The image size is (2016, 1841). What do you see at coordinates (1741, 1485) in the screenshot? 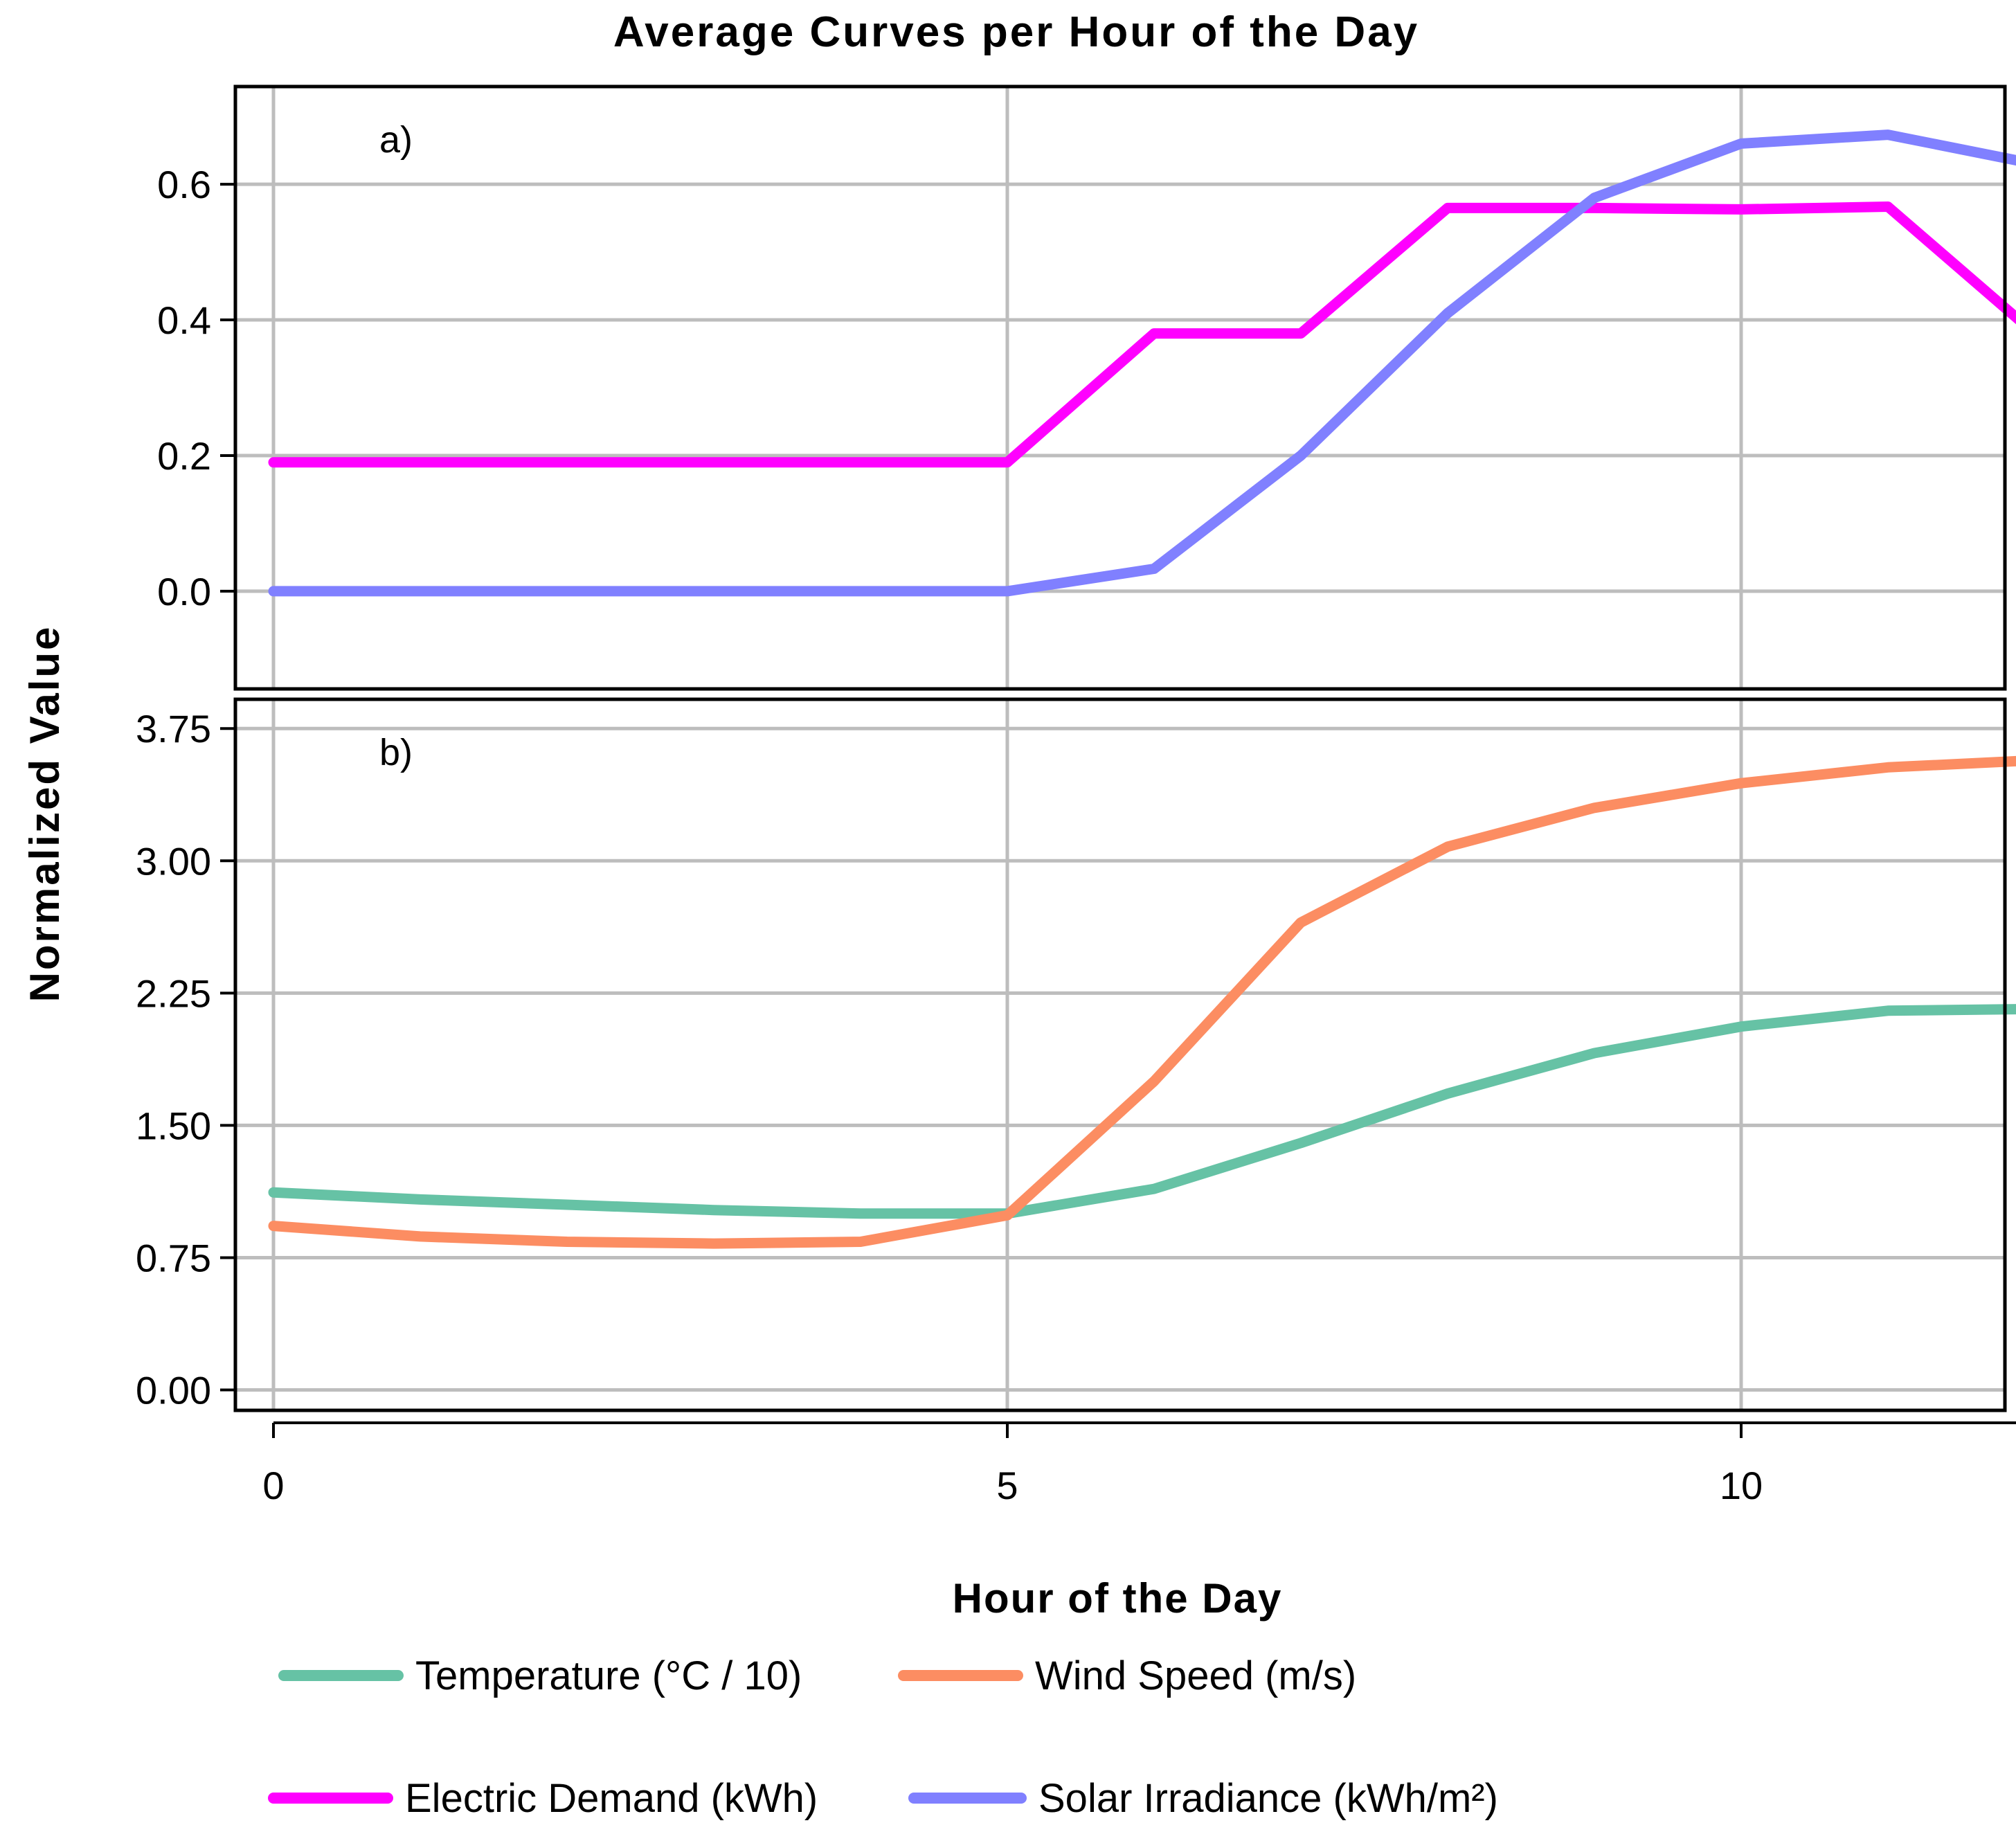
I see `x-tick-label: 10` at bounding box center [1741, 1485].